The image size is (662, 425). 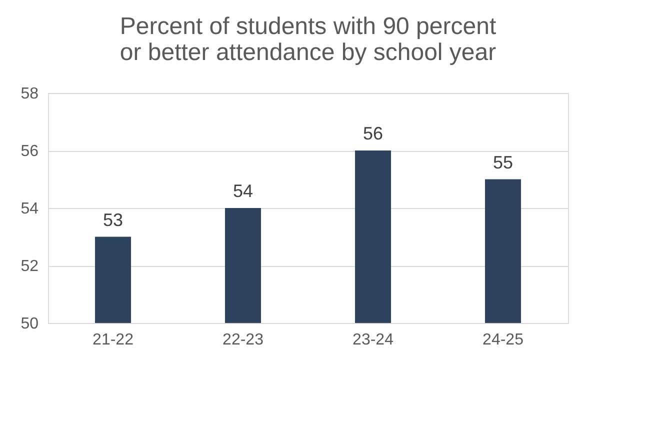 I want to click on chart-title: Percent of students with 90 percent or better attendance by school year, so click(x=308, y=39).